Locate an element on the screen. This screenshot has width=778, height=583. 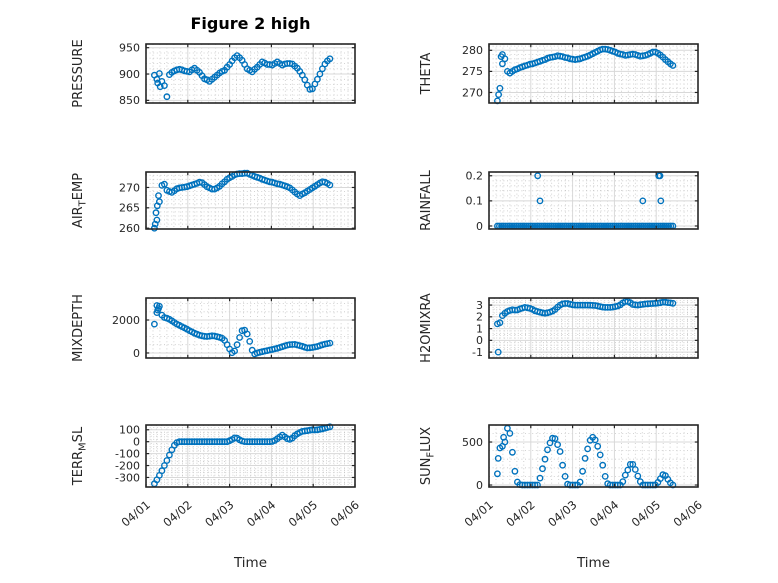
subplot-rainfall: 0 0.1 0.2 RAINFALL is located at coordinates (559, 201).